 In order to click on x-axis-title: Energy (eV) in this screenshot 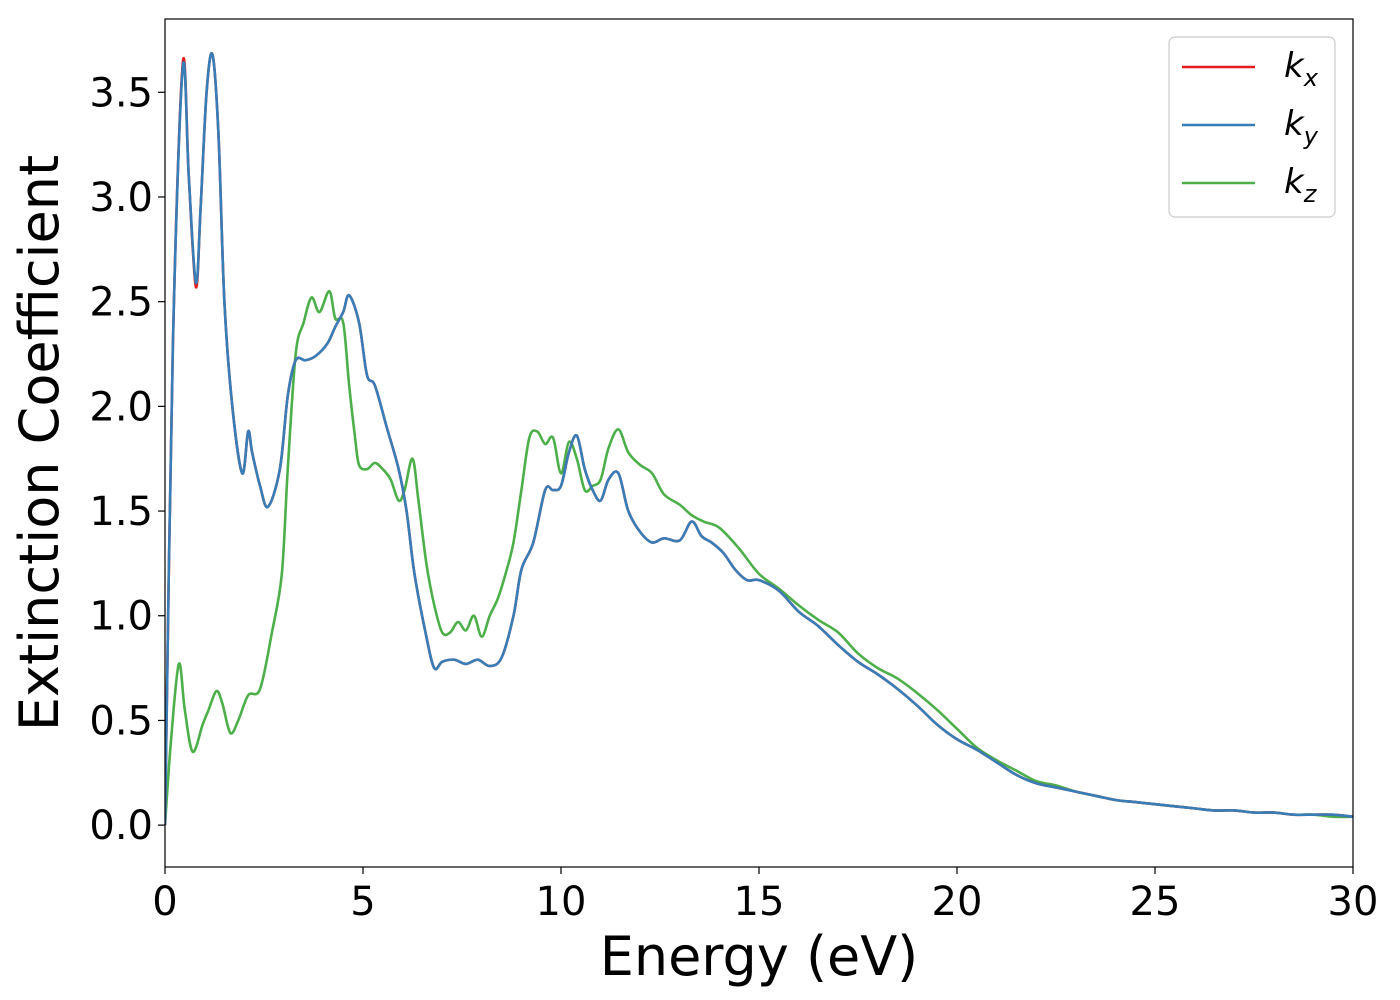, I will do `click(759, 956)`.